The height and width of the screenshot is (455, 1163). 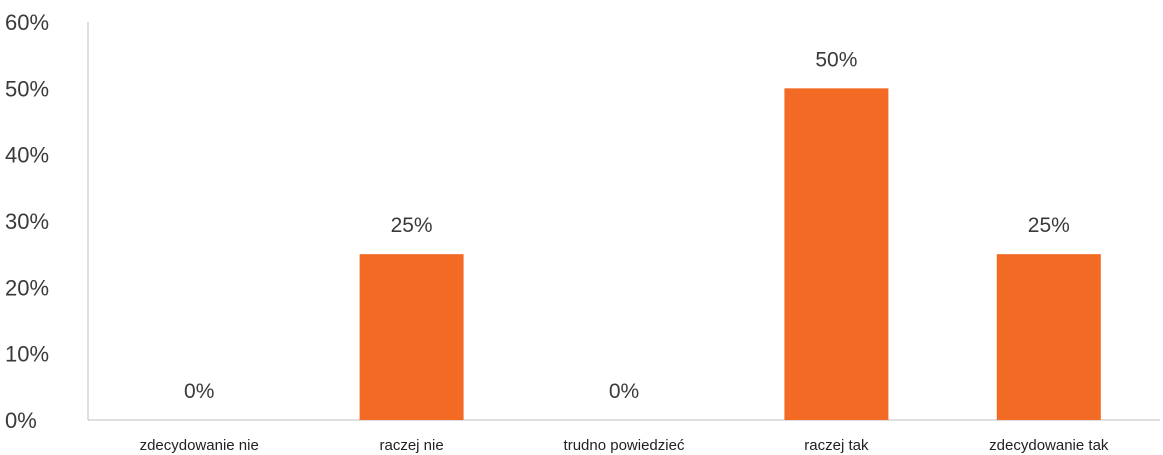 I want to click on y-axis-tick-labels: 0% 10% 20% 30% 40% 50% 60%, so click(x=27, y=221).